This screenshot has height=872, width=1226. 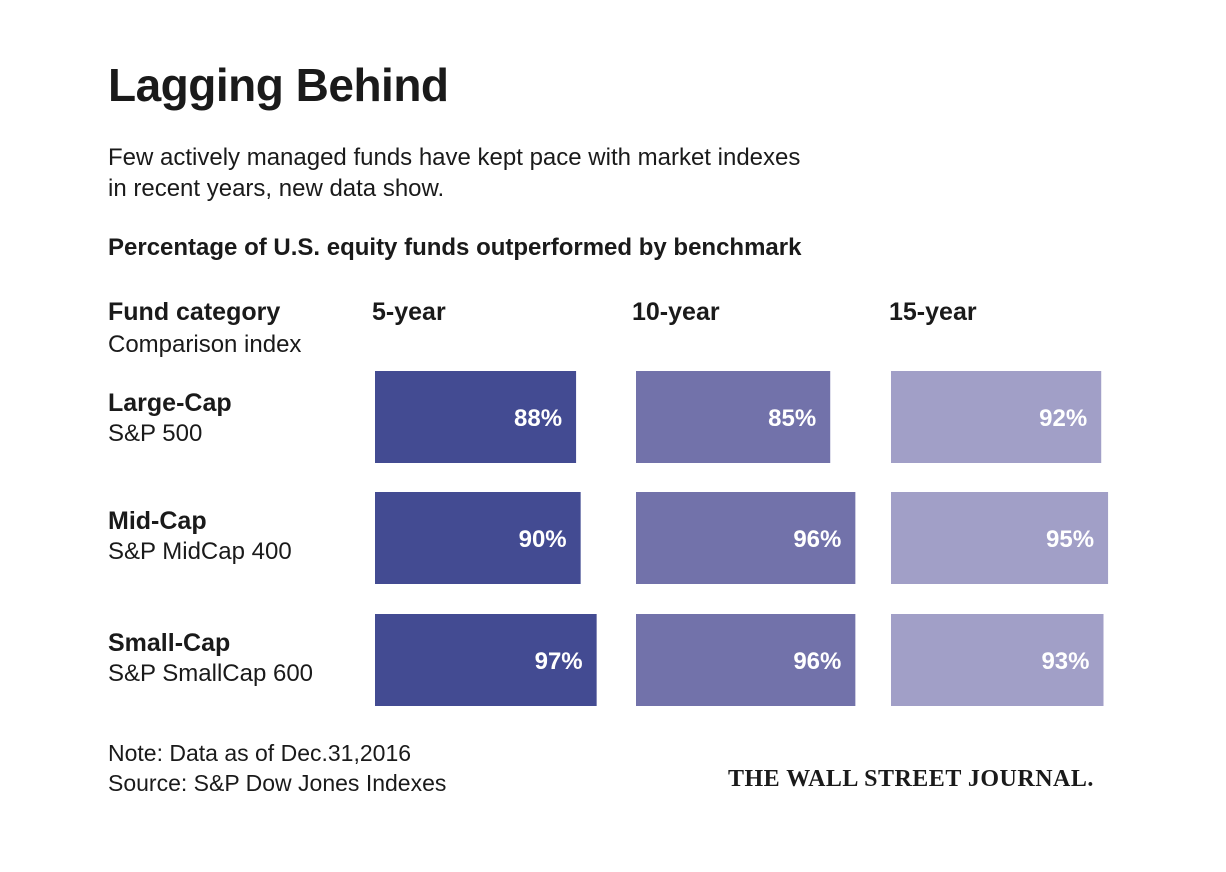 I want to click on bar-10-year-small-cap, so click(x=746, y=660).